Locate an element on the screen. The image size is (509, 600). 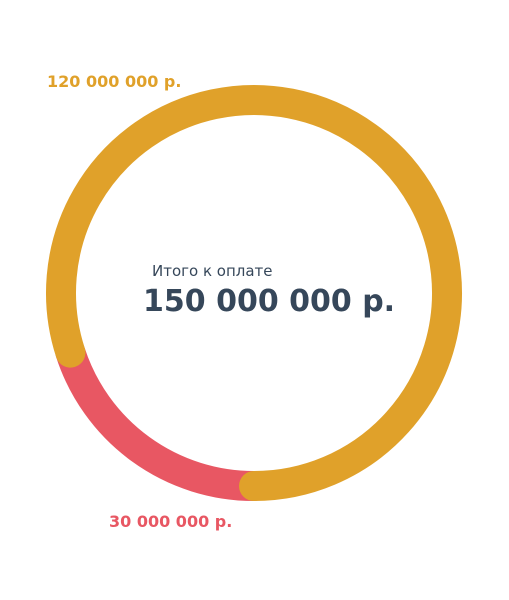
total-amount: 150 000 000 р. is located at coordinates (269, 301).